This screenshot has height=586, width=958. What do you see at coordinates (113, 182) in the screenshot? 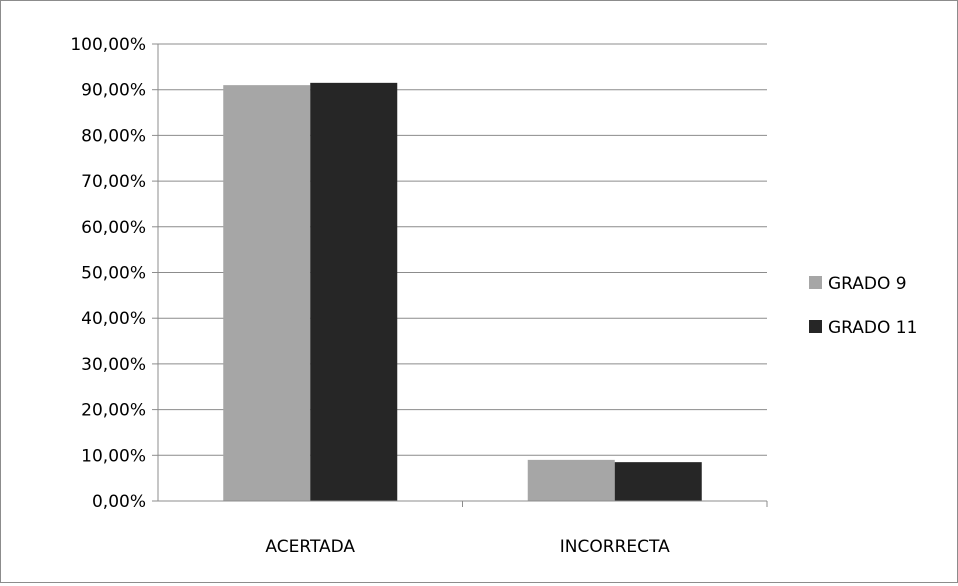
I see `y-tick-label: 70,00%` at bounding box center [113, 182].